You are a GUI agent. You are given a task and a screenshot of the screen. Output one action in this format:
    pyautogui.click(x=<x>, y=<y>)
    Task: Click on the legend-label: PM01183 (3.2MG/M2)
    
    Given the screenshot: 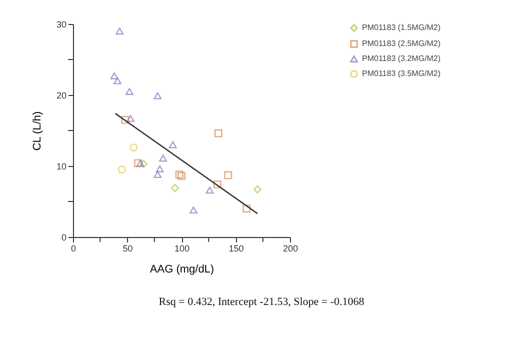 What is the action you would take?
    pyautogui.click(x=401, y=58)
    